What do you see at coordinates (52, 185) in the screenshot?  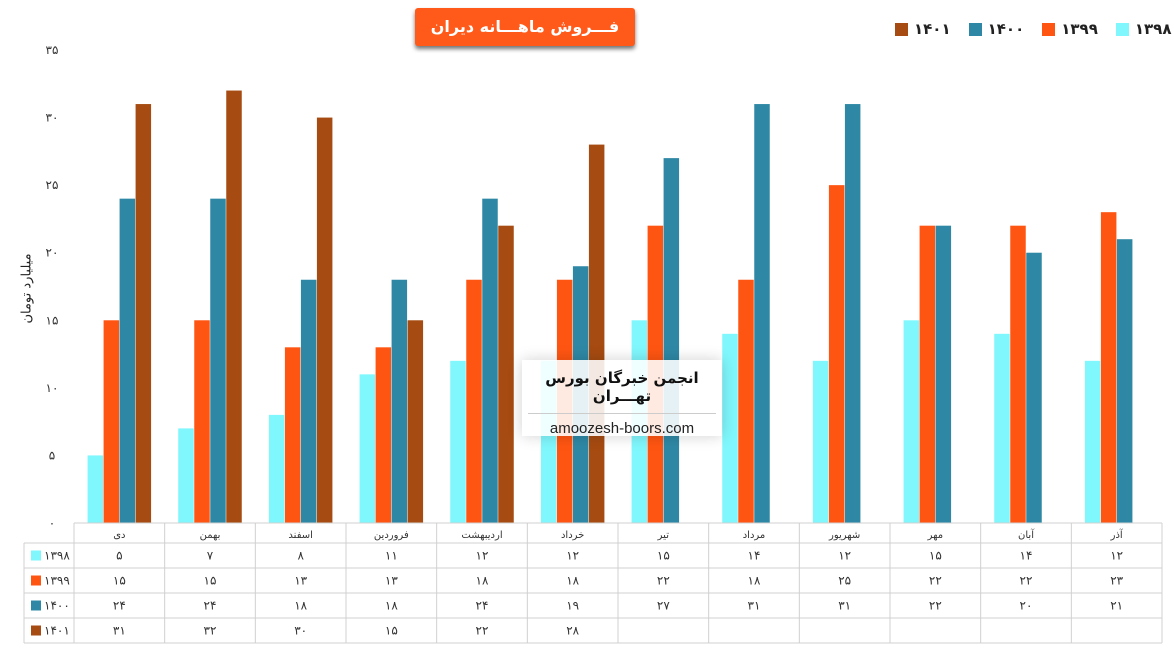 I see `y-tick-label: ۲۵` at bounding box center [52, 185].